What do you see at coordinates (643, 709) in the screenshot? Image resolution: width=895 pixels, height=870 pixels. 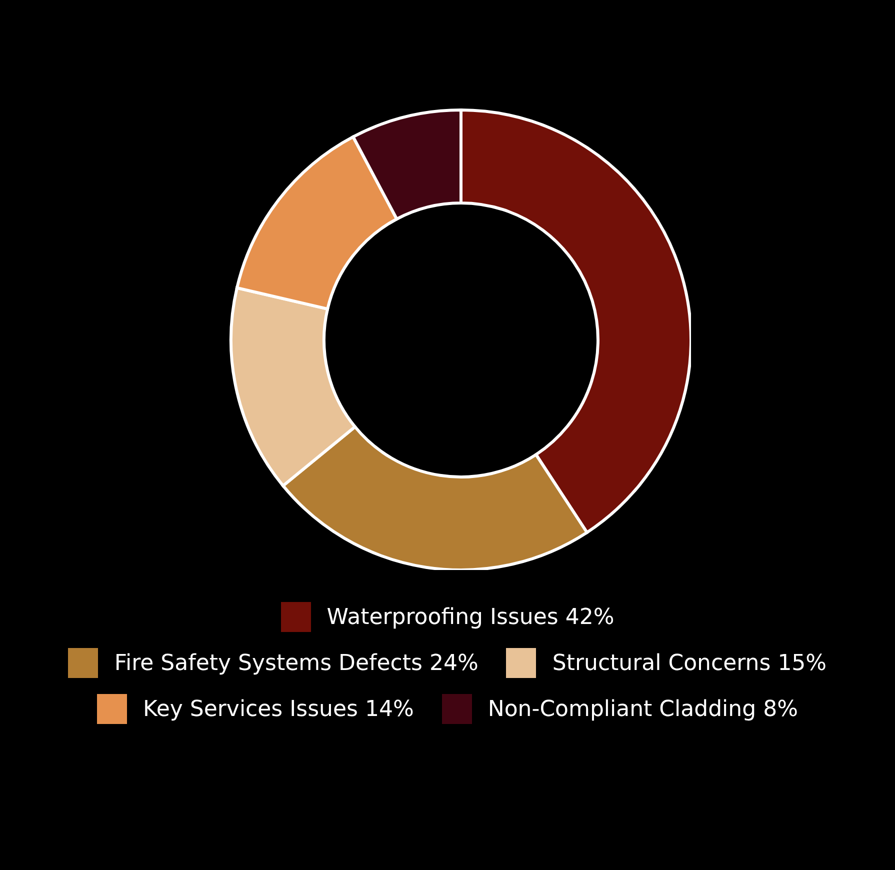 I see `legend-label: Non-Compliant Cladding 8%` at bounding box center [643, 709].